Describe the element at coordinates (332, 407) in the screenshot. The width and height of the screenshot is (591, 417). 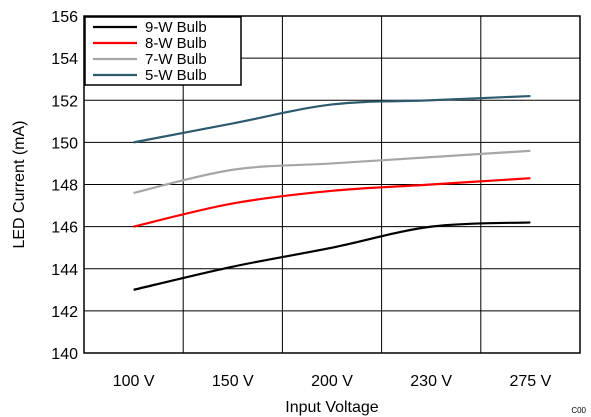
I see `x-axis-title: Input Voltage` at that location.